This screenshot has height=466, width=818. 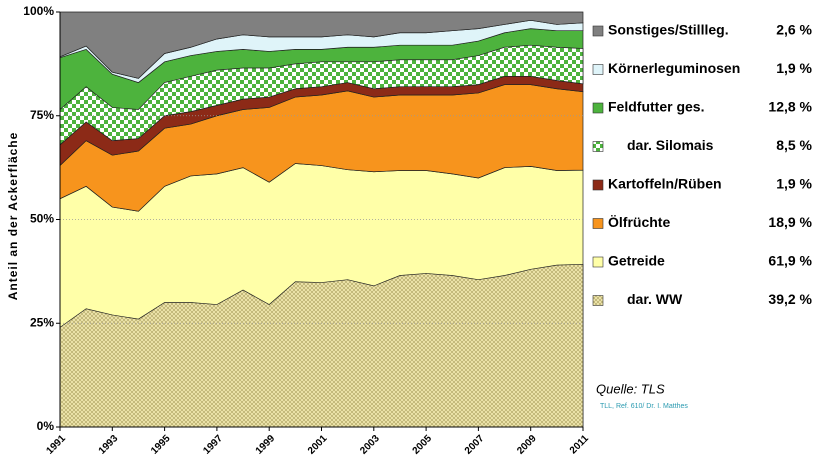 What do you see at coordinates (655, 299) in the screenshot?
I see `legend-label: dar. WW` at bounding box center [655, 299].